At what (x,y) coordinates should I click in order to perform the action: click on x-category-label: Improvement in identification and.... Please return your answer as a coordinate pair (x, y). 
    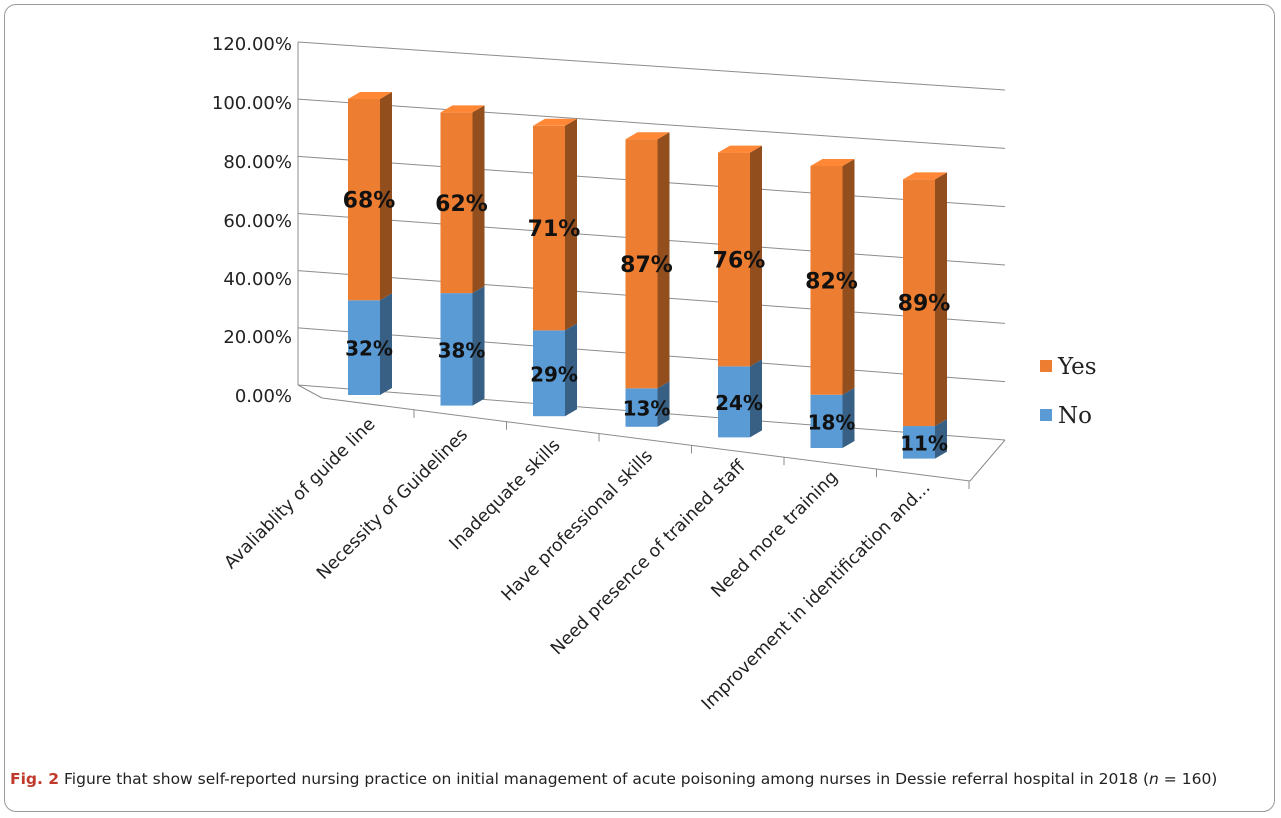
    Looking at the image, I should click on (816, 596).